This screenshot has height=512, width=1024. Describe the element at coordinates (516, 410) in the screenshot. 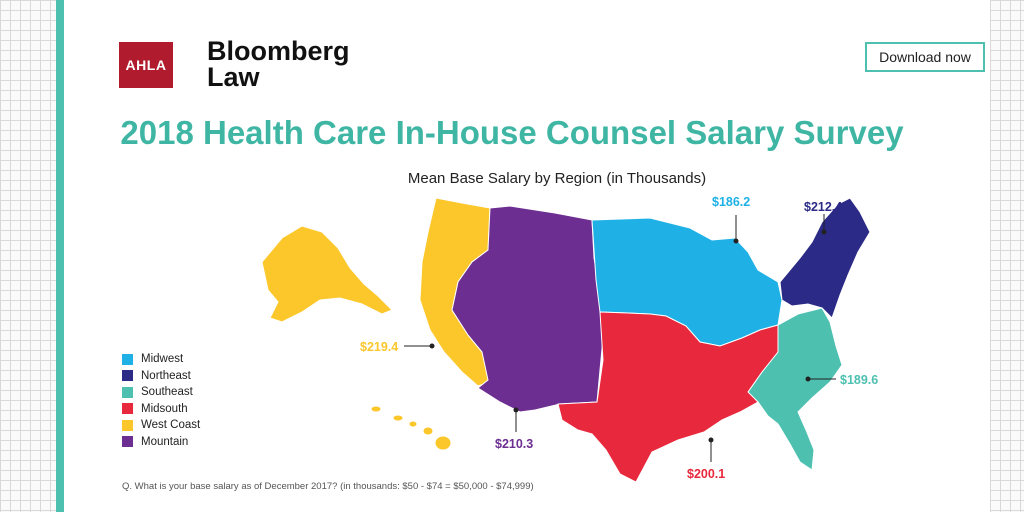

I see `leader-dot-mountain` at that location.